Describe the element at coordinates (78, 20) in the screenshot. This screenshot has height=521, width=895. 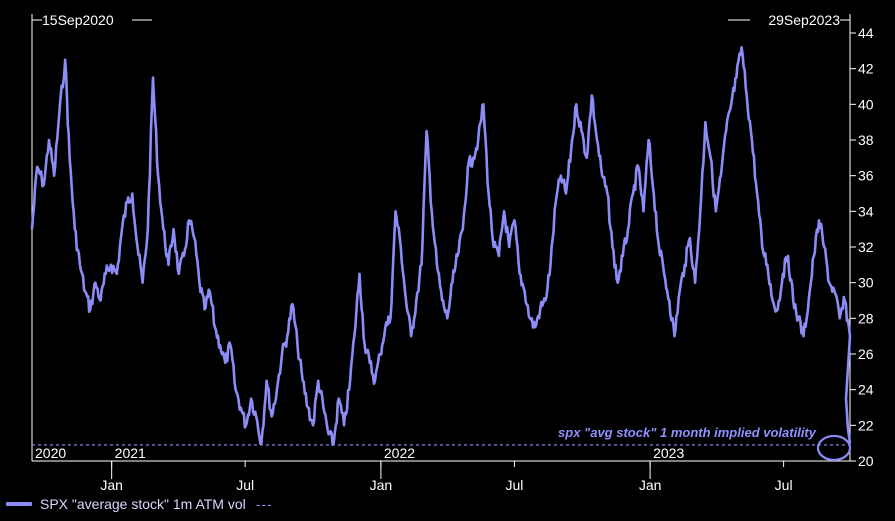
I see `header-start-date: 15Sep2020` at that location.